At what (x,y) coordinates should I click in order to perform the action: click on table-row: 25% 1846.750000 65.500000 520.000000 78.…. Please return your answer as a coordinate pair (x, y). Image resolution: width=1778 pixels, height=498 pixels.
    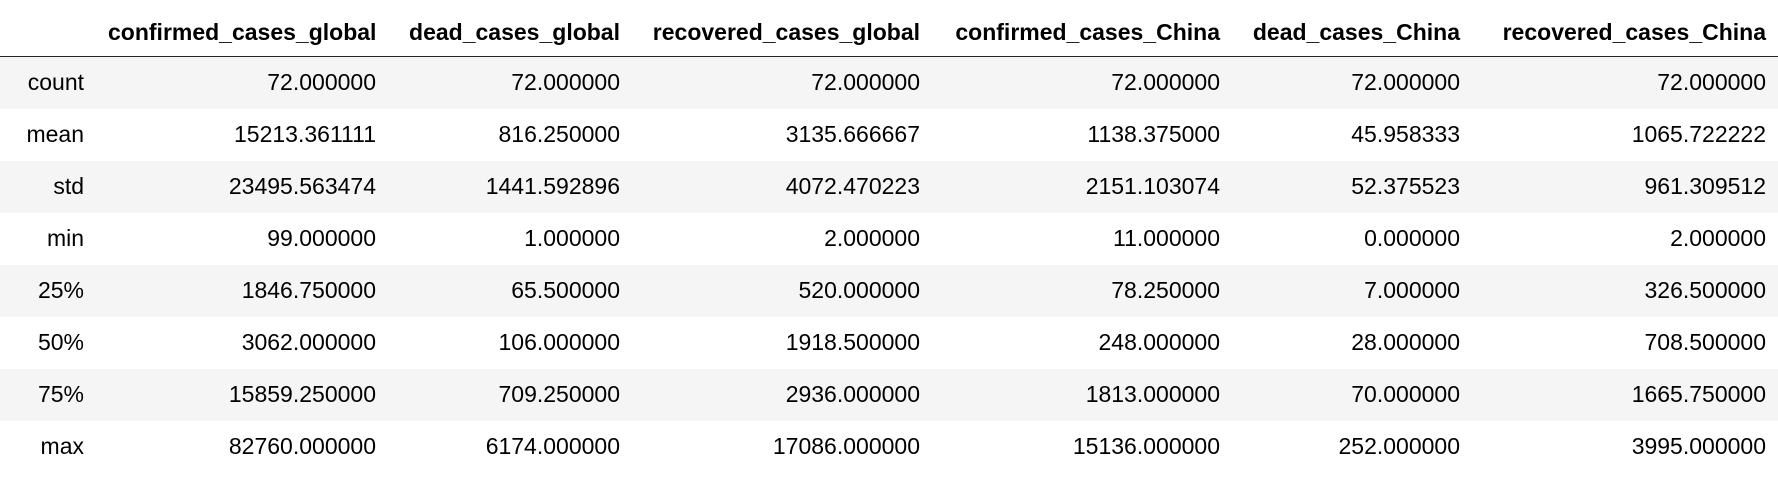
    Looking at the image, I should click on (889, 290).